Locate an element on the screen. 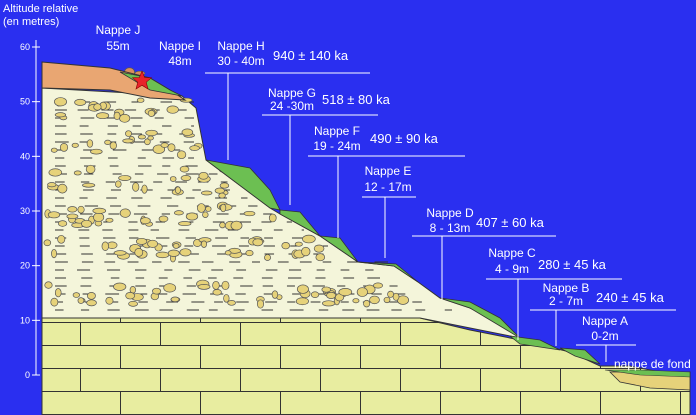 The height and width of the screenshot is (415, 696). terrace-h-green is located at coordinates (243, 185).